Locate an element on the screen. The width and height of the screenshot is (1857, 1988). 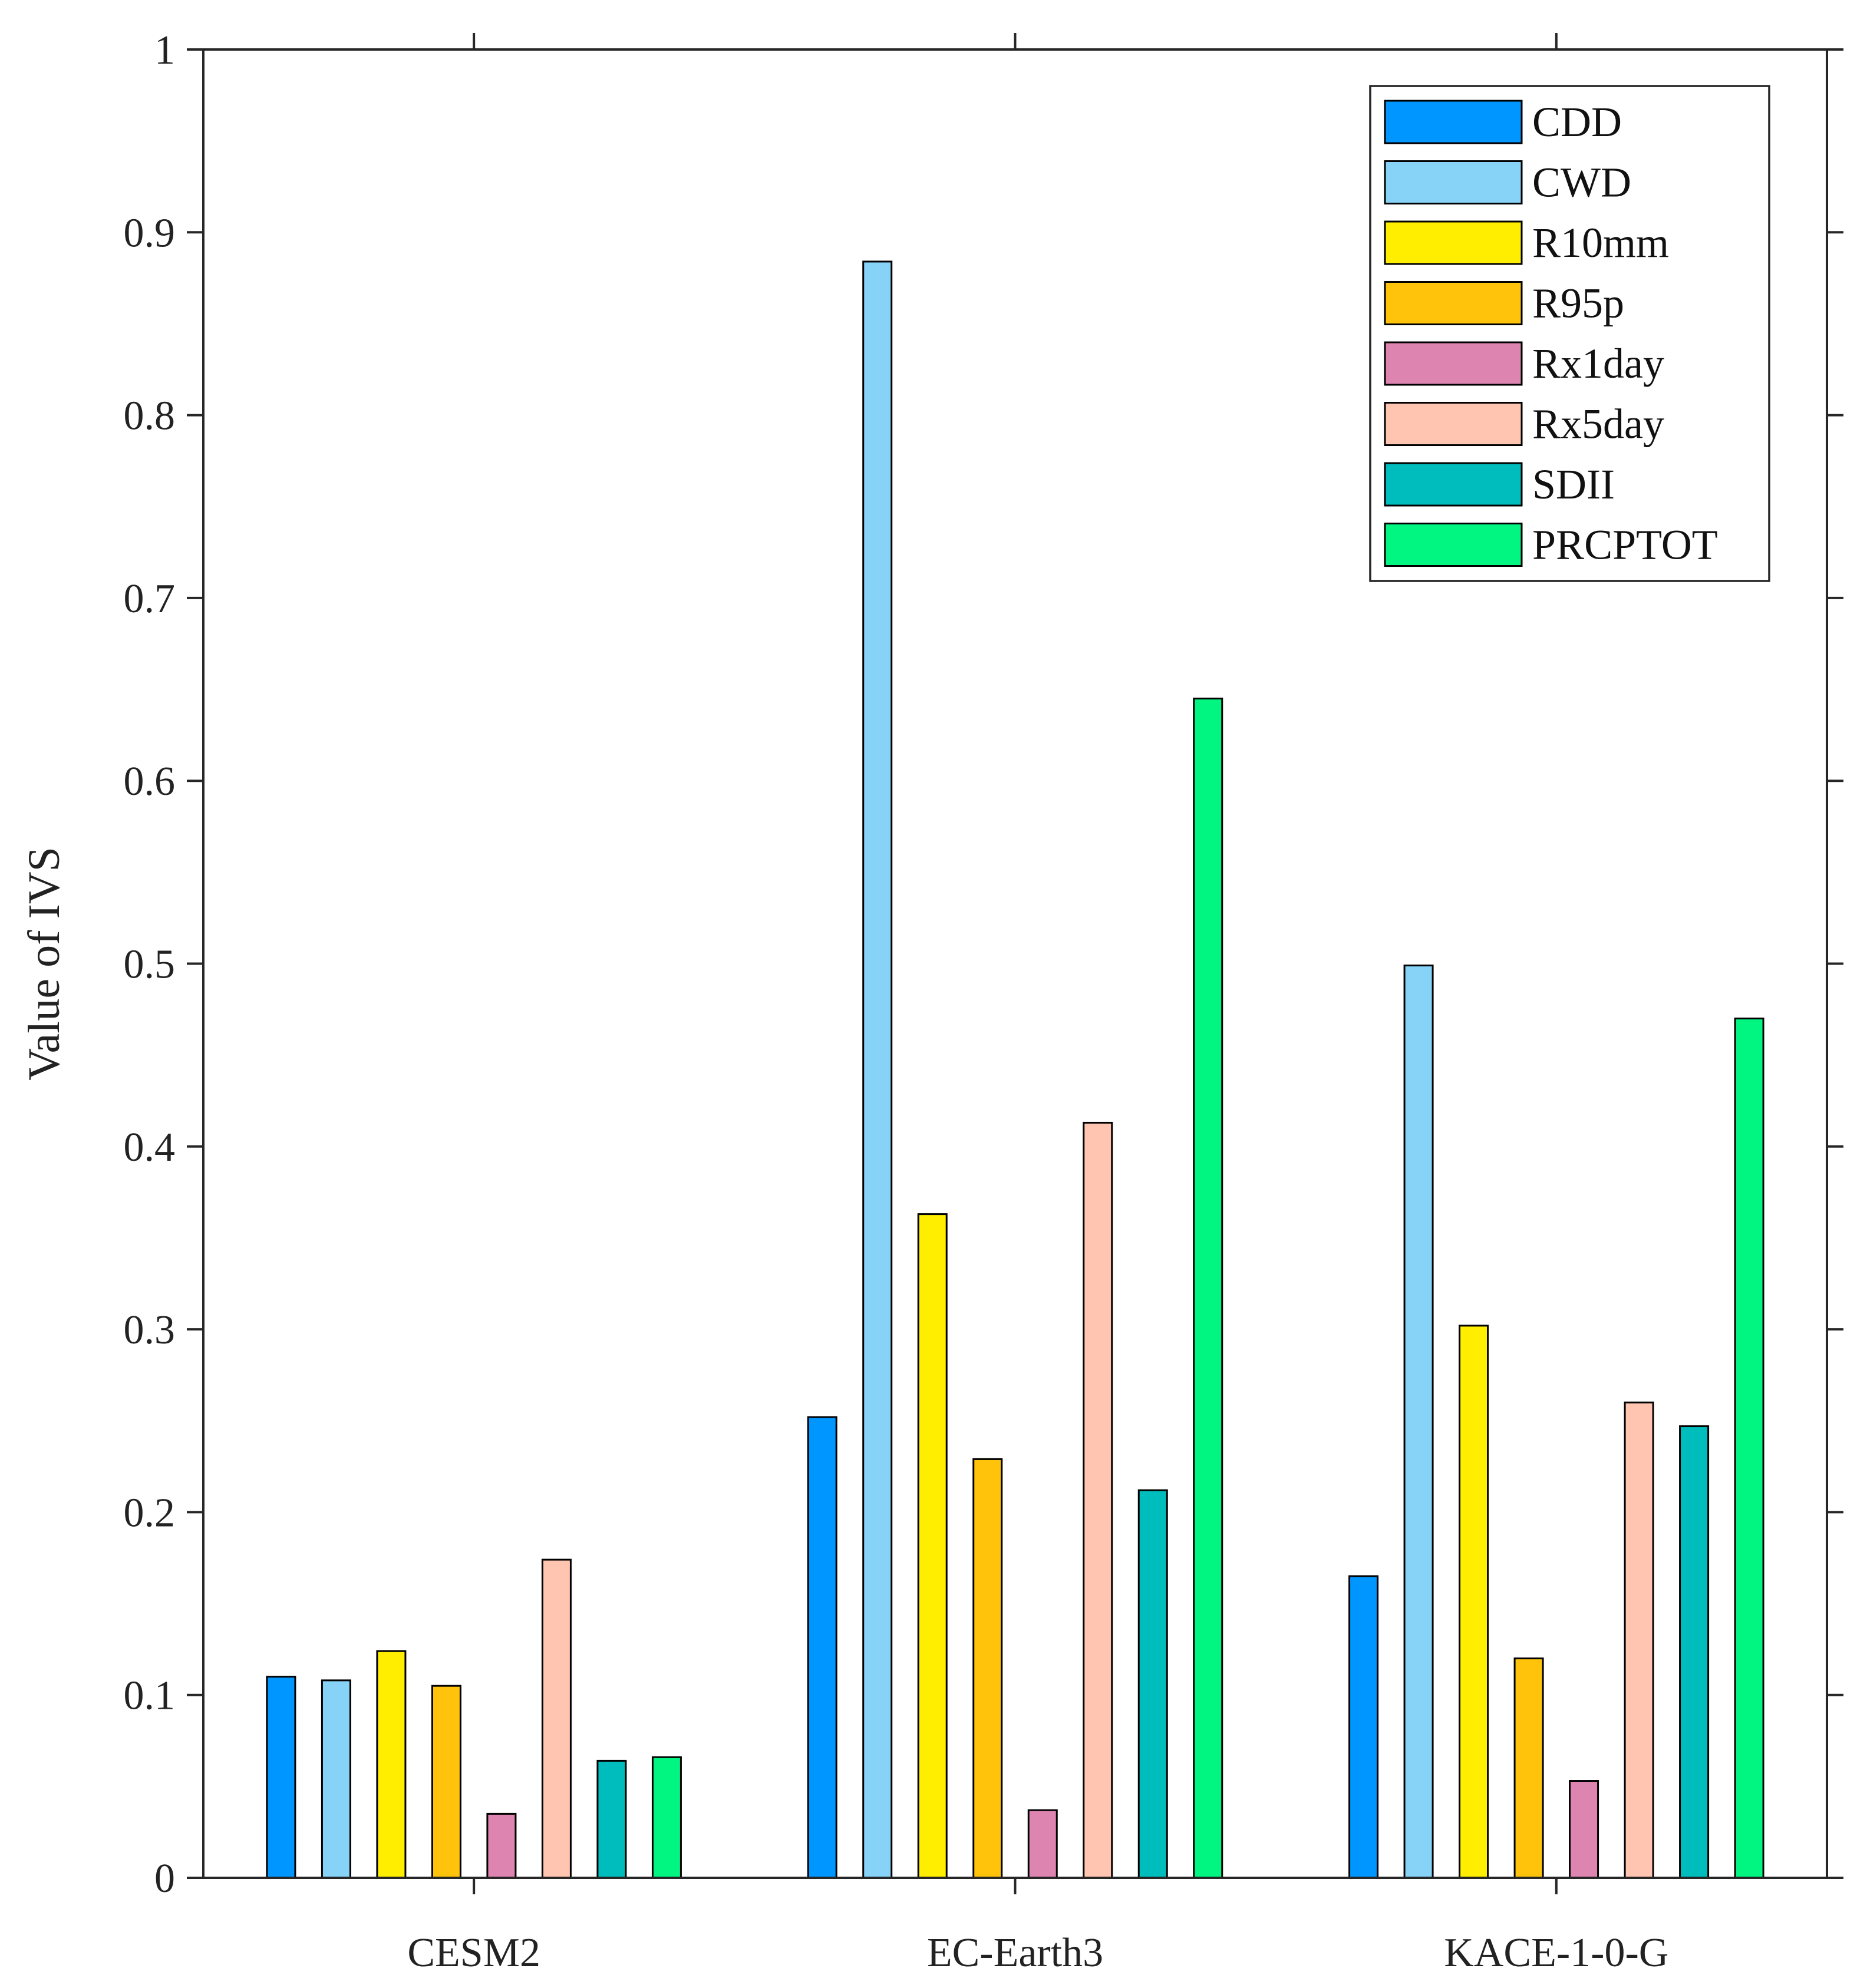
bar-sdii-cesm2 is located at coordinates (611, 1819).